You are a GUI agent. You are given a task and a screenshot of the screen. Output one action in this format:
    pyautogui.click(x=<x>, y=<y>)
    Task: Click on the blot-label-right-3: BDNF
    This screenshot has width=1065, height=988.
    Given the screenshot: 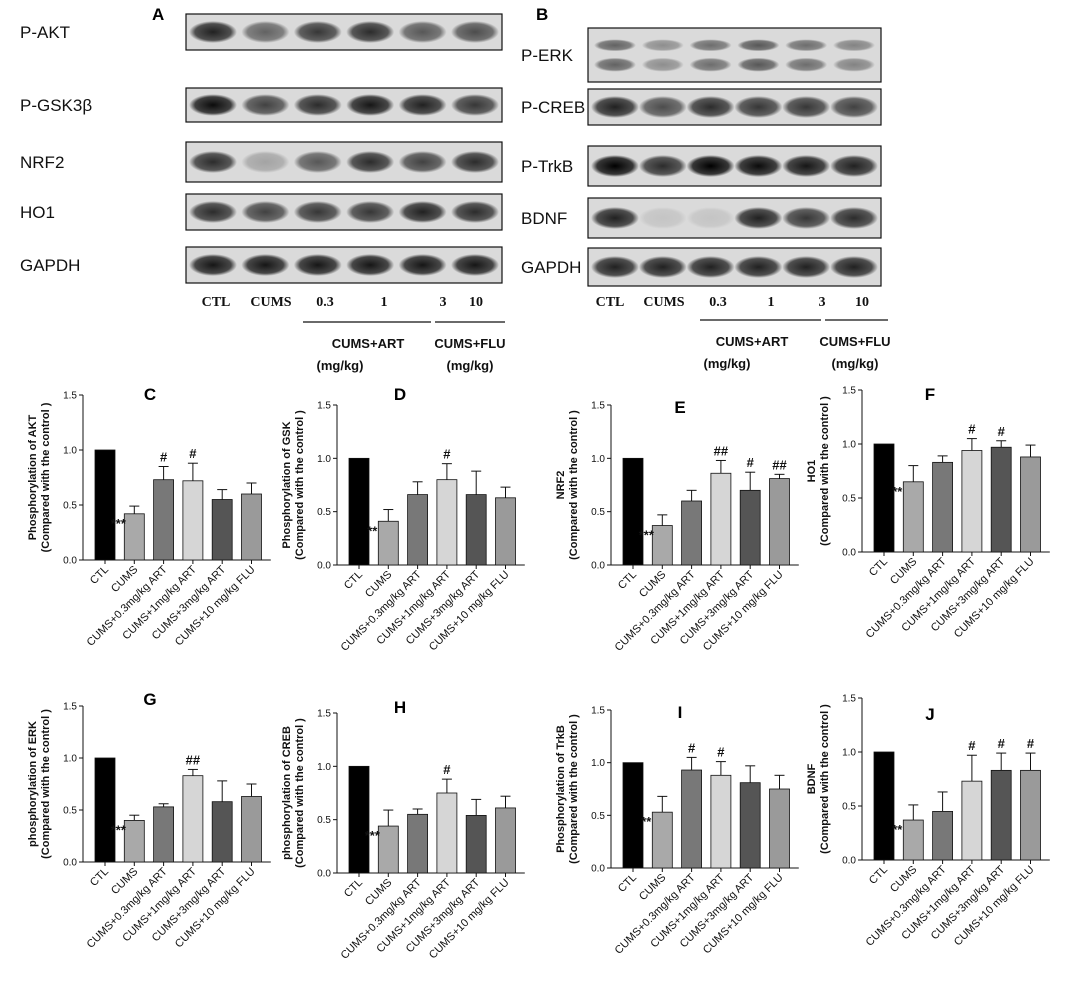 What is the action you would take?
    pyautogui.click(x=544, y=218)
    